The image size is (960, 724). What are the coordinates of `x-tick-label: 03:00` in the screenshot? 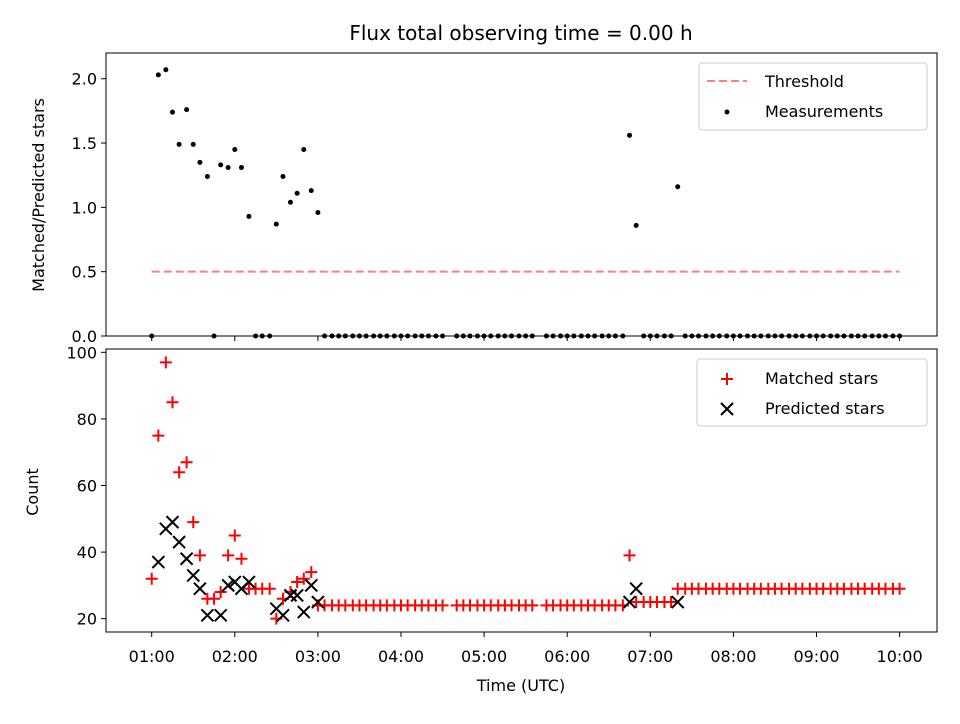 It's located at (318, 656).